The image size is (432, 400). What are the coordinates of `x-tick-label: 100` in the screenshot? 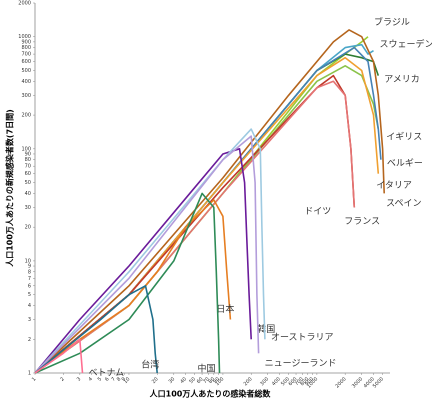 It's located at (219, 381).